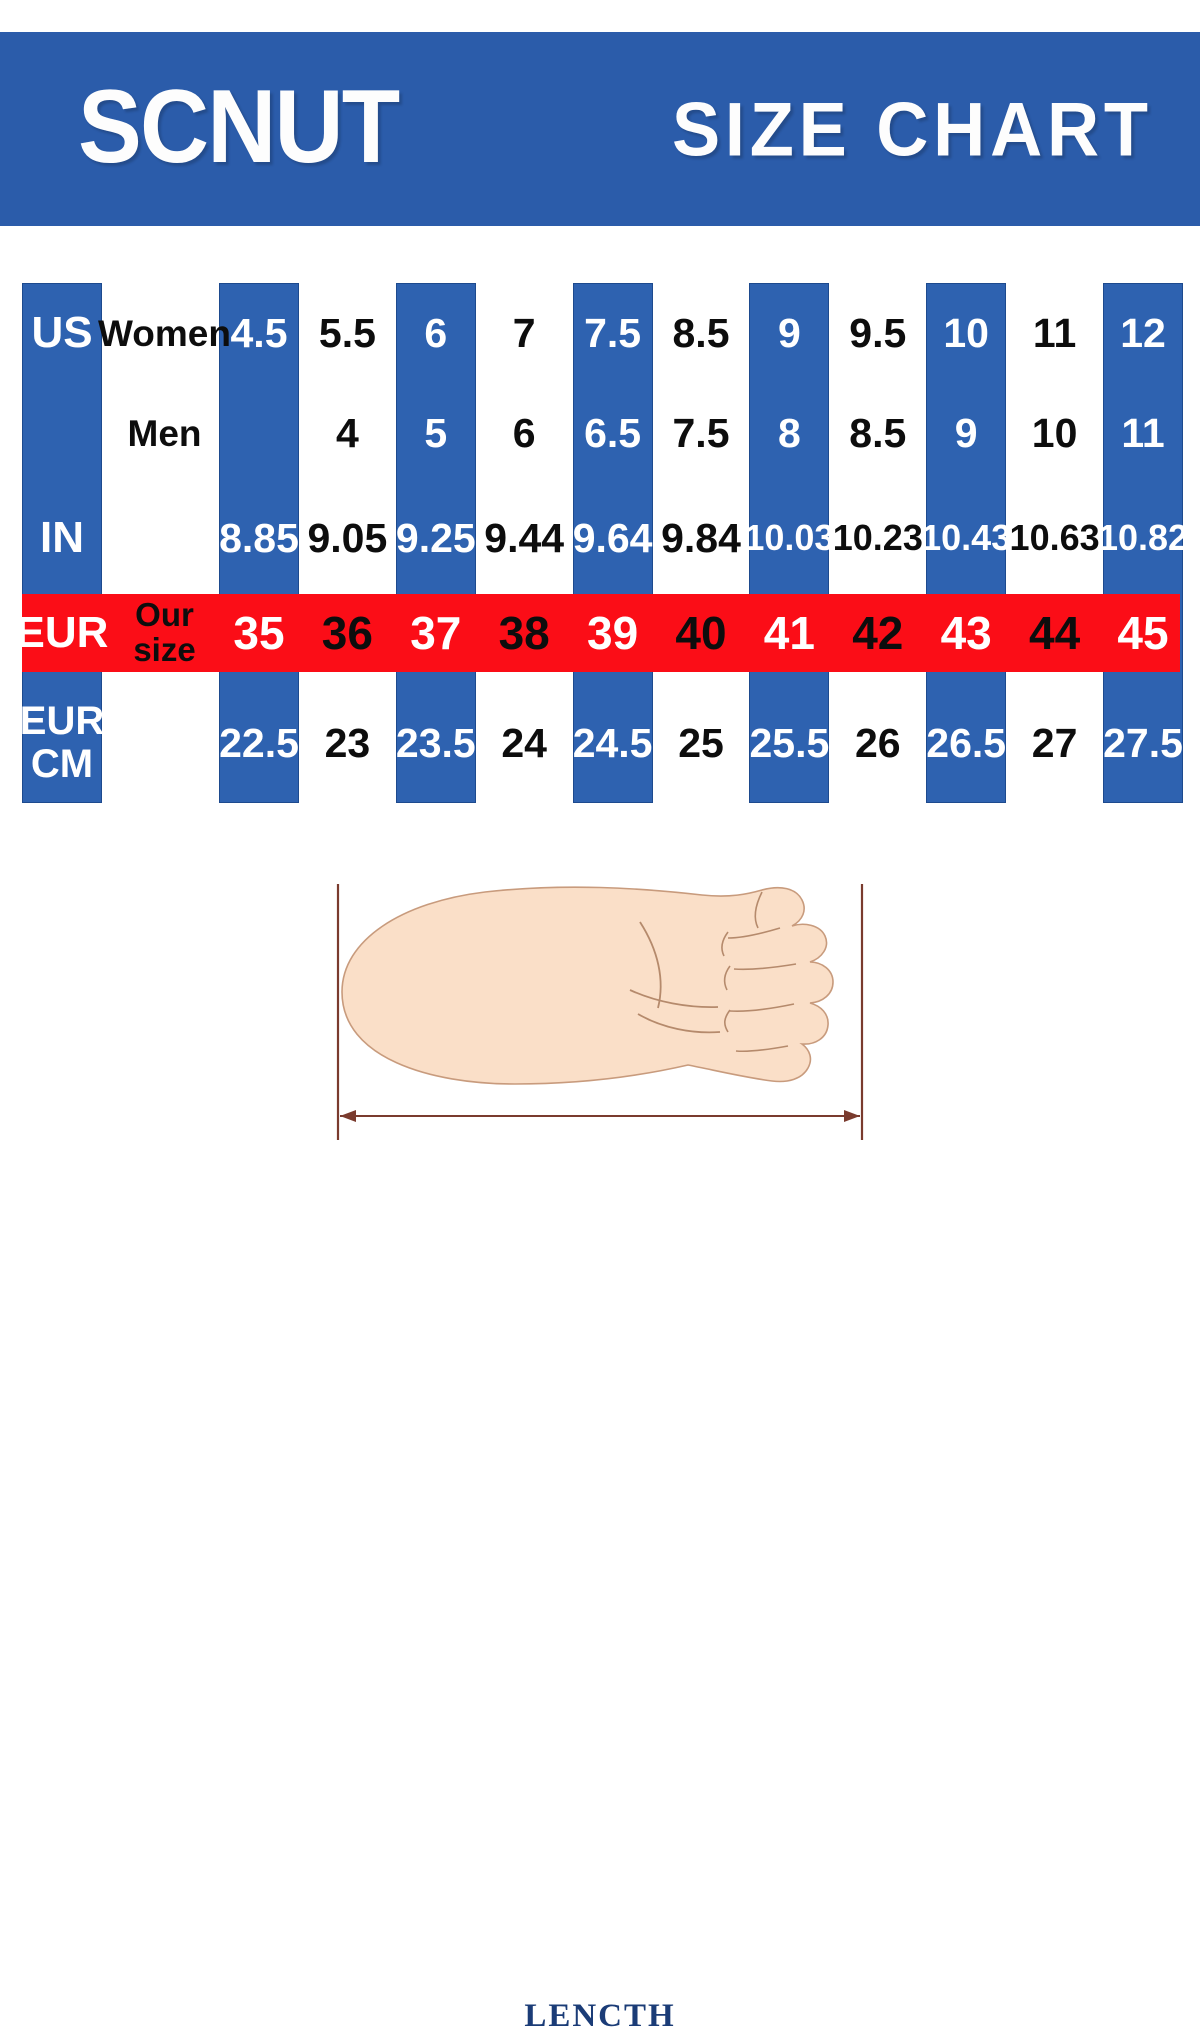 The image size is (1200, 2035). Describe the element at coordinates (613, 432) in the screenshot. I see `cell-us-men-4: 6.5` at that location.